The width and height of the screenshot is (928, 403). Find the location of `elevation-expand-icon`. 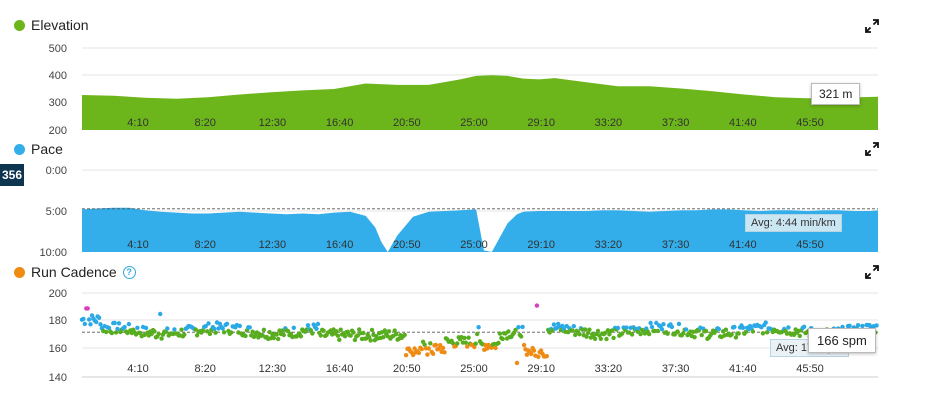

elevation-expand-icon is located at coordinates (872, 26).